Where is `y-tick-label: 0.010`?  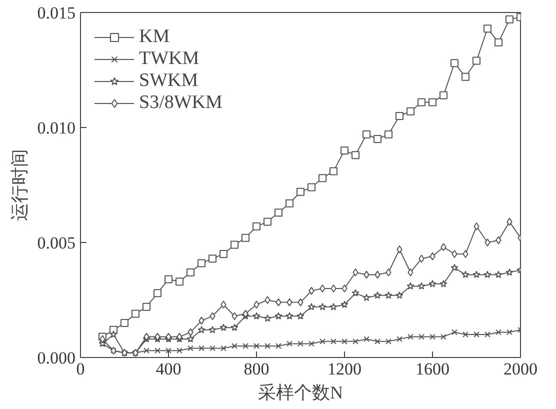 y-tick-label: 0.010 is located at coordinates (56, 128).